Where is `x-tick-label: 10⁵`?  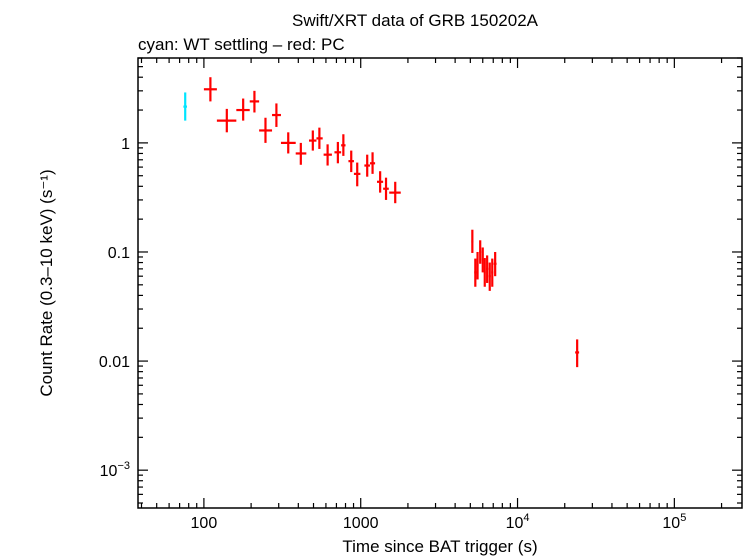
x-tick-label: 10⁵ is located at coordinates (674, 522).